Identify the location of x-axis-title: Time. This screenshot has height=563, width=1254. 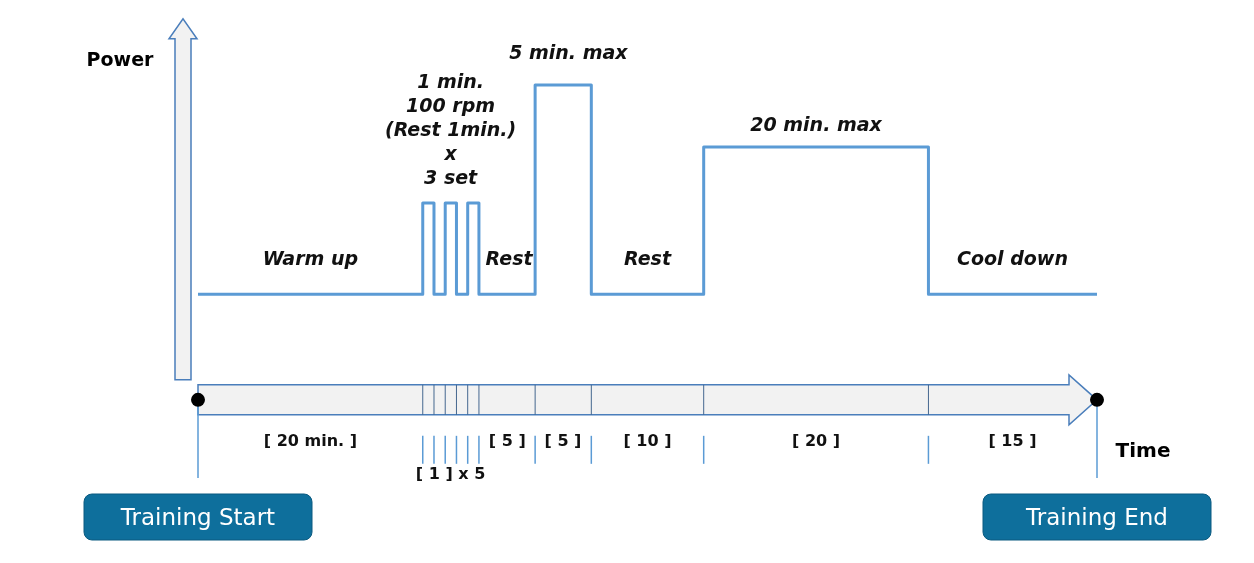
(1143, 449).